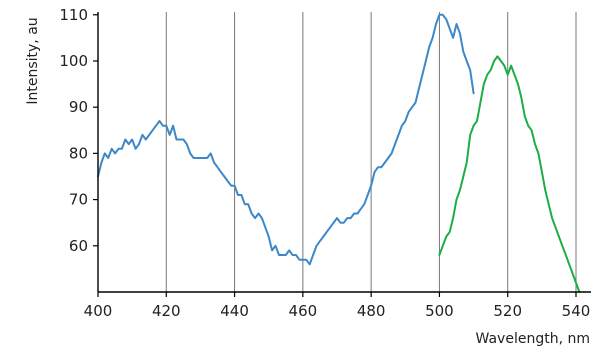 The height and width of the screenshot is (351, 602). I want to click on y-tick-label: 100, so click(73, 61).